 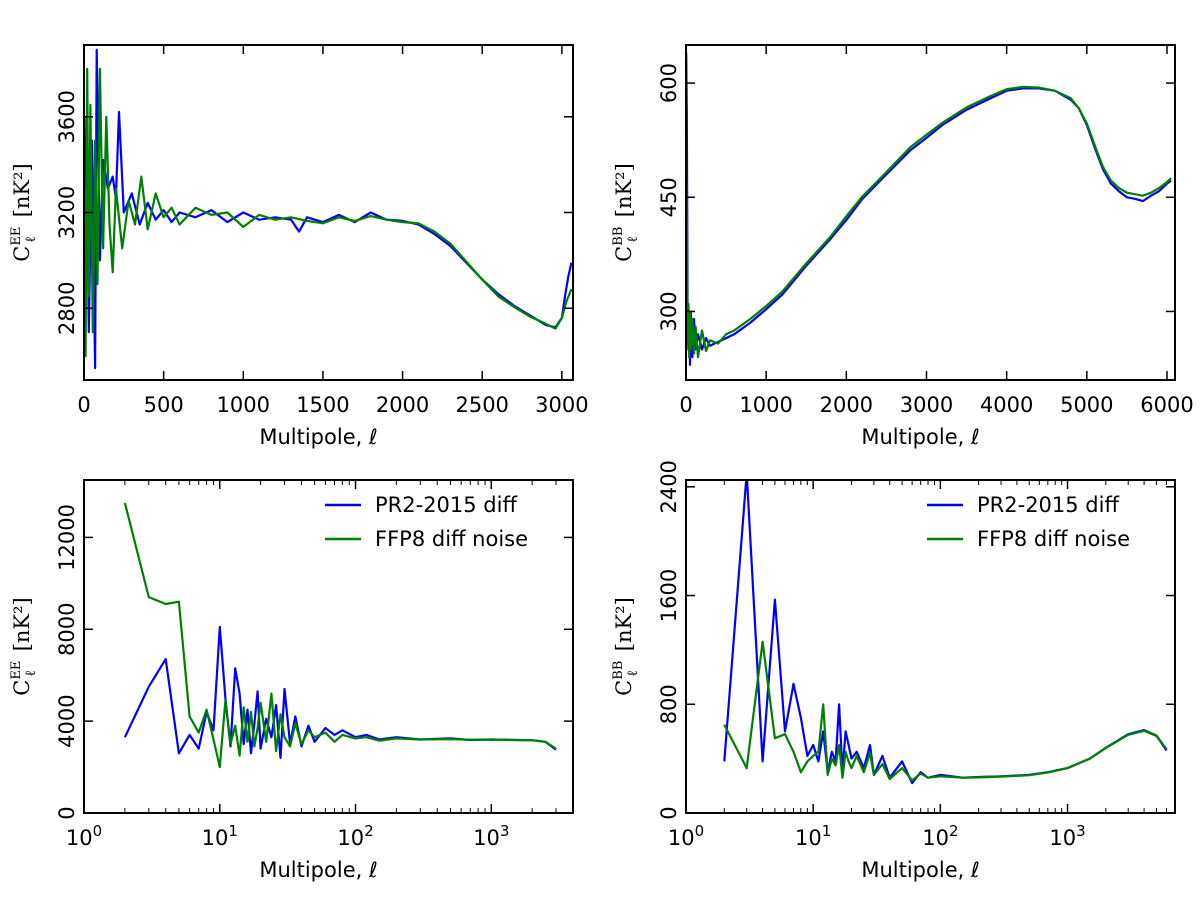 I want to click on y-tick-label: 800, so click(x=669, y=704).